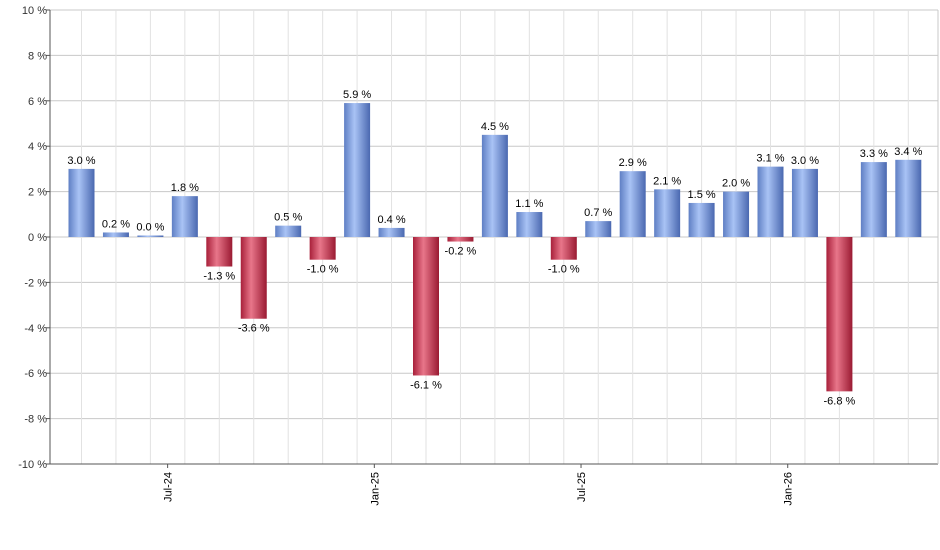 Image resolution: width=940 pixels, height=550 pixels. I want to click on x-tick-label: Jan-25, so click(375, 489).